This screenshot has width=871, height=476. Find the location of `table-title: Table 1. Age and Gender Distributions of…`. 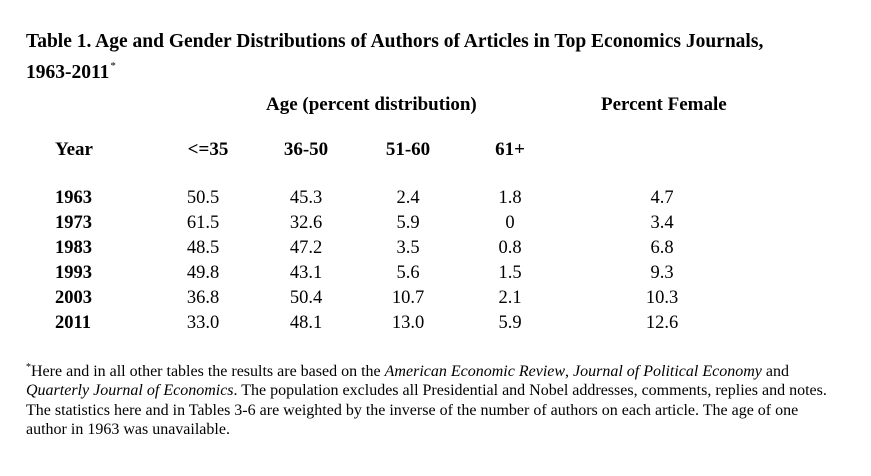

table-title: Table 1. Age and Gender Distributions of… is located at coordinates (426, 57).